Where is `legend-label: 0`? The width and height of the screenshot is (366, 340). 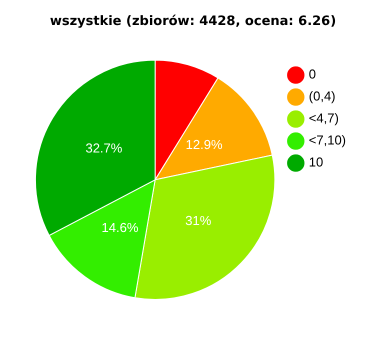 legend-label: 0 is located at coordinates (312, 74).